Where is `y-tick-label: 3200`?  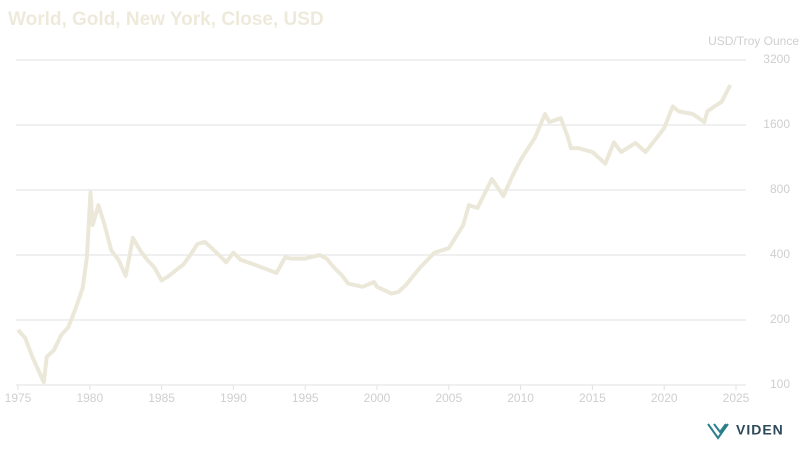
y-tick-label: 3200 is located at coordinates (776, 59).